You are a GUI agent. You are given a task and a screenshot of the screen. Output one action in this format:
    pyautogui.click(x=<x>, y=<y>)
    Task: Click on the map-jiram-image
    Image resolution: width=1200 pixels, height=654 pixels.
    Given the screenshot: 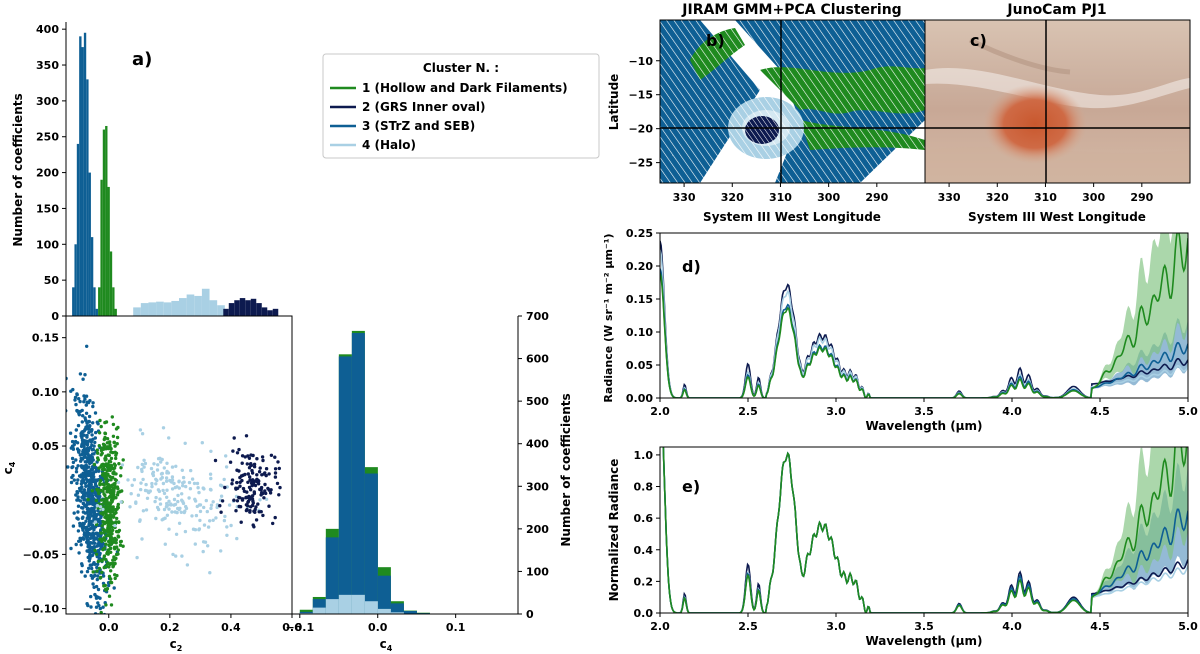 What is the action you would take?
    pyautogui.click(x=792, y=101)
    